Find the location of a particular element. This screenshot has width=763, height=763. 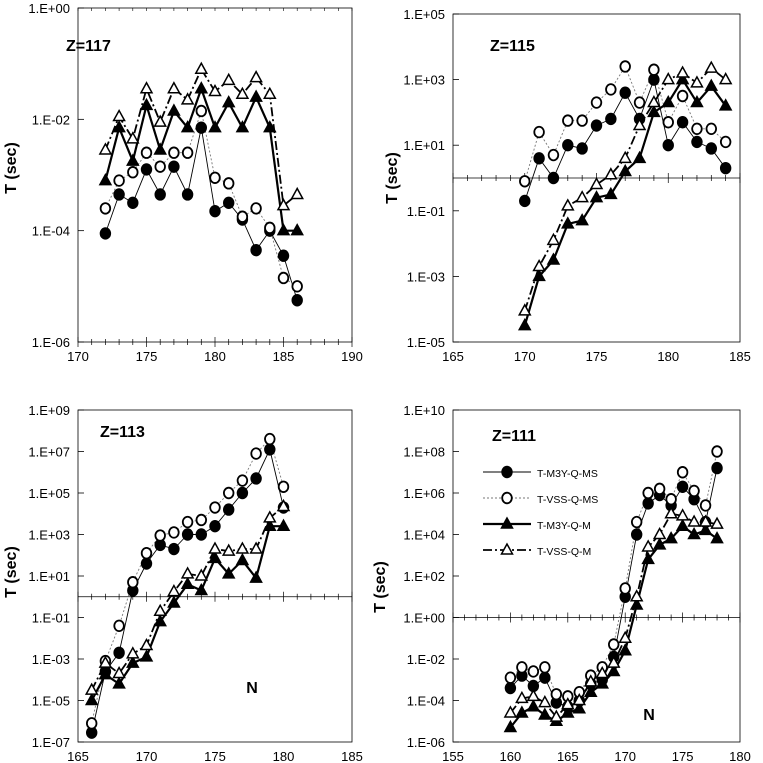

legend-label-m3y-q-m: T-M3Y-Q-M is located at coordinates (564, 526).